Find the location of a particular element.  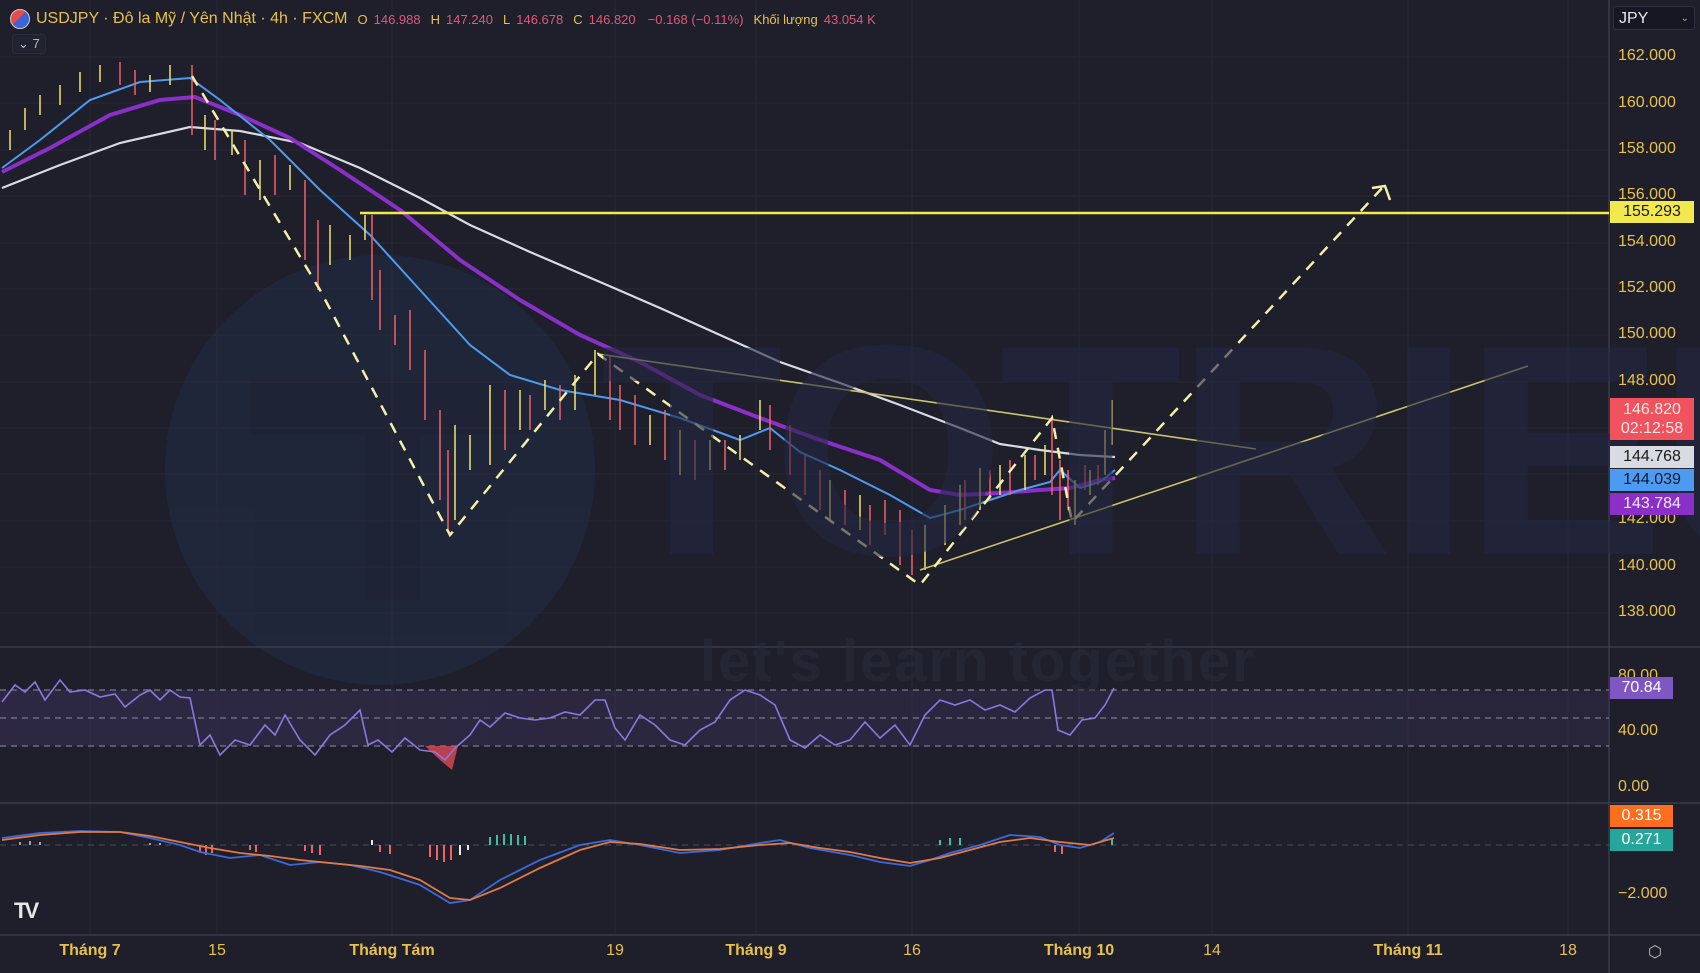

watermark-logo is located at coordinates (380, 470).